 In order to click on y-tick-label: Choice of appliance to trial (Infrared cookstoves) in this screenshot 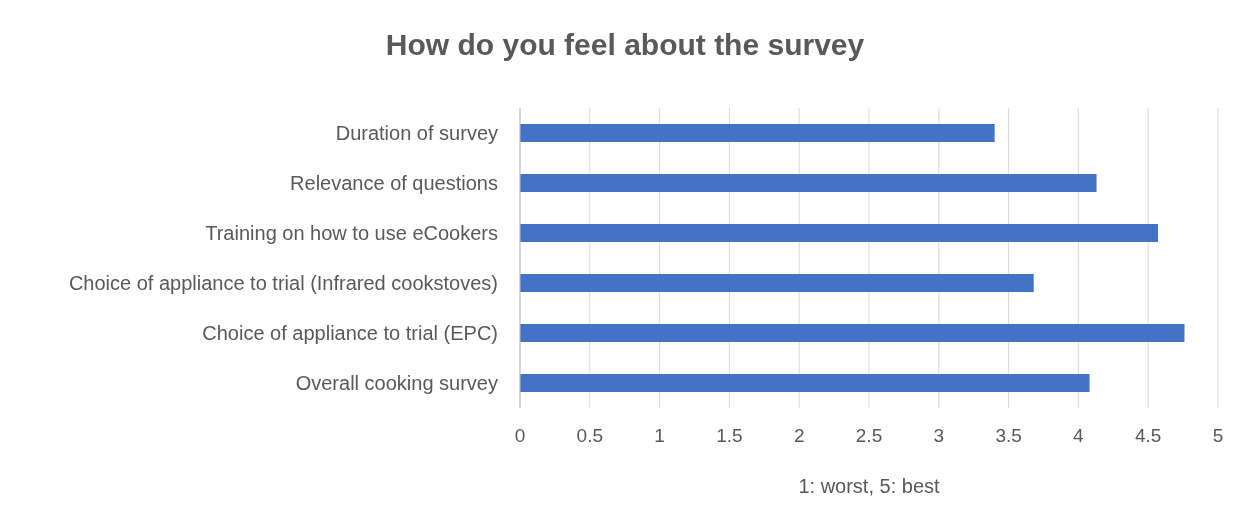, I will do `click(283, 283)`.